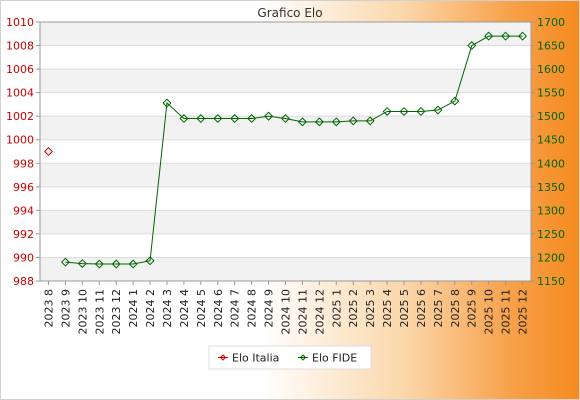 The width and height of the screenshot is (580, 400). What do you see at coordinates (472, 308) in the screenshot?
I see `x-axis-tick-label: 2025 9` at bounding box center [472, 308].